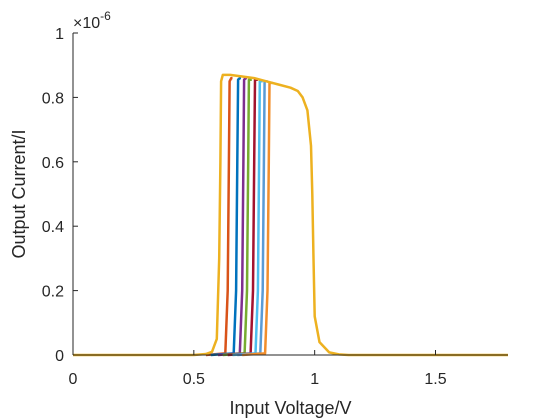 The image size is (560, 420). I want to click on y-tick-label: 0.2, so click(53, 292).